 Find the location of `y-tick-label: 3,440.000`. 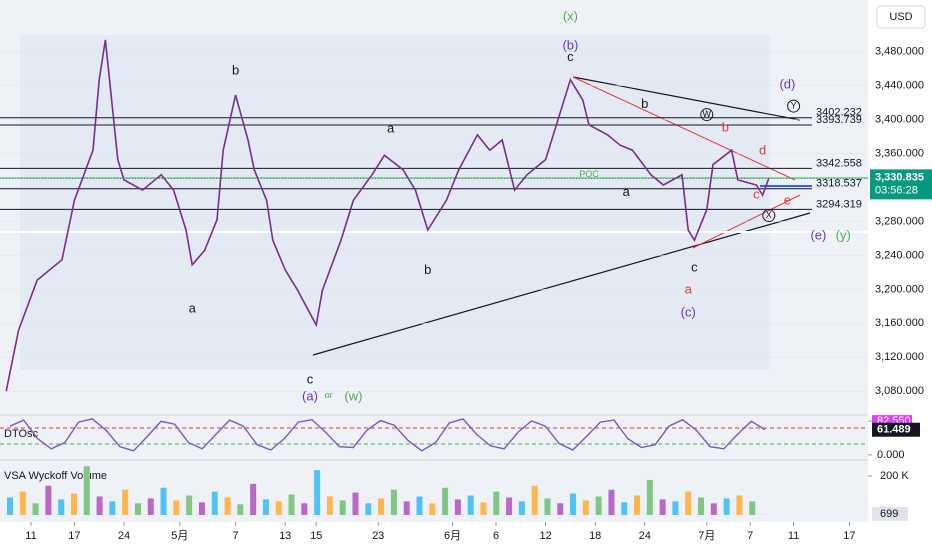

y-tick-label: 3,440.000 is located at coordinates (899, 86).